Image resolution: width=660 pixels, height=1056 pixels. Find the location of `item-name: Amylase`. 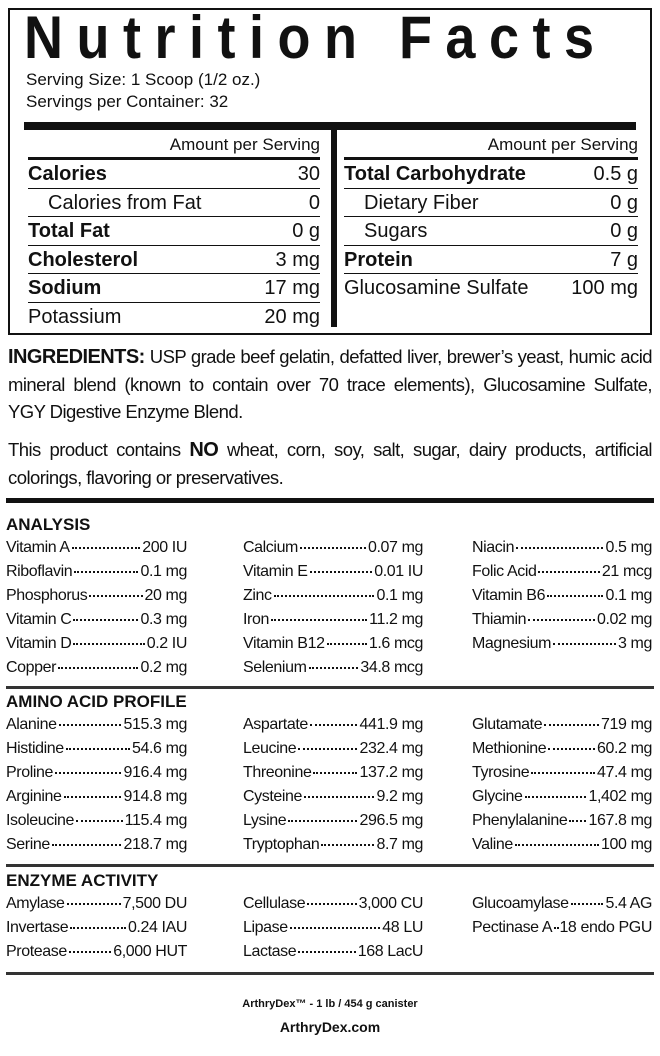

item-name: Amylase is located at coordinates (35, 903).